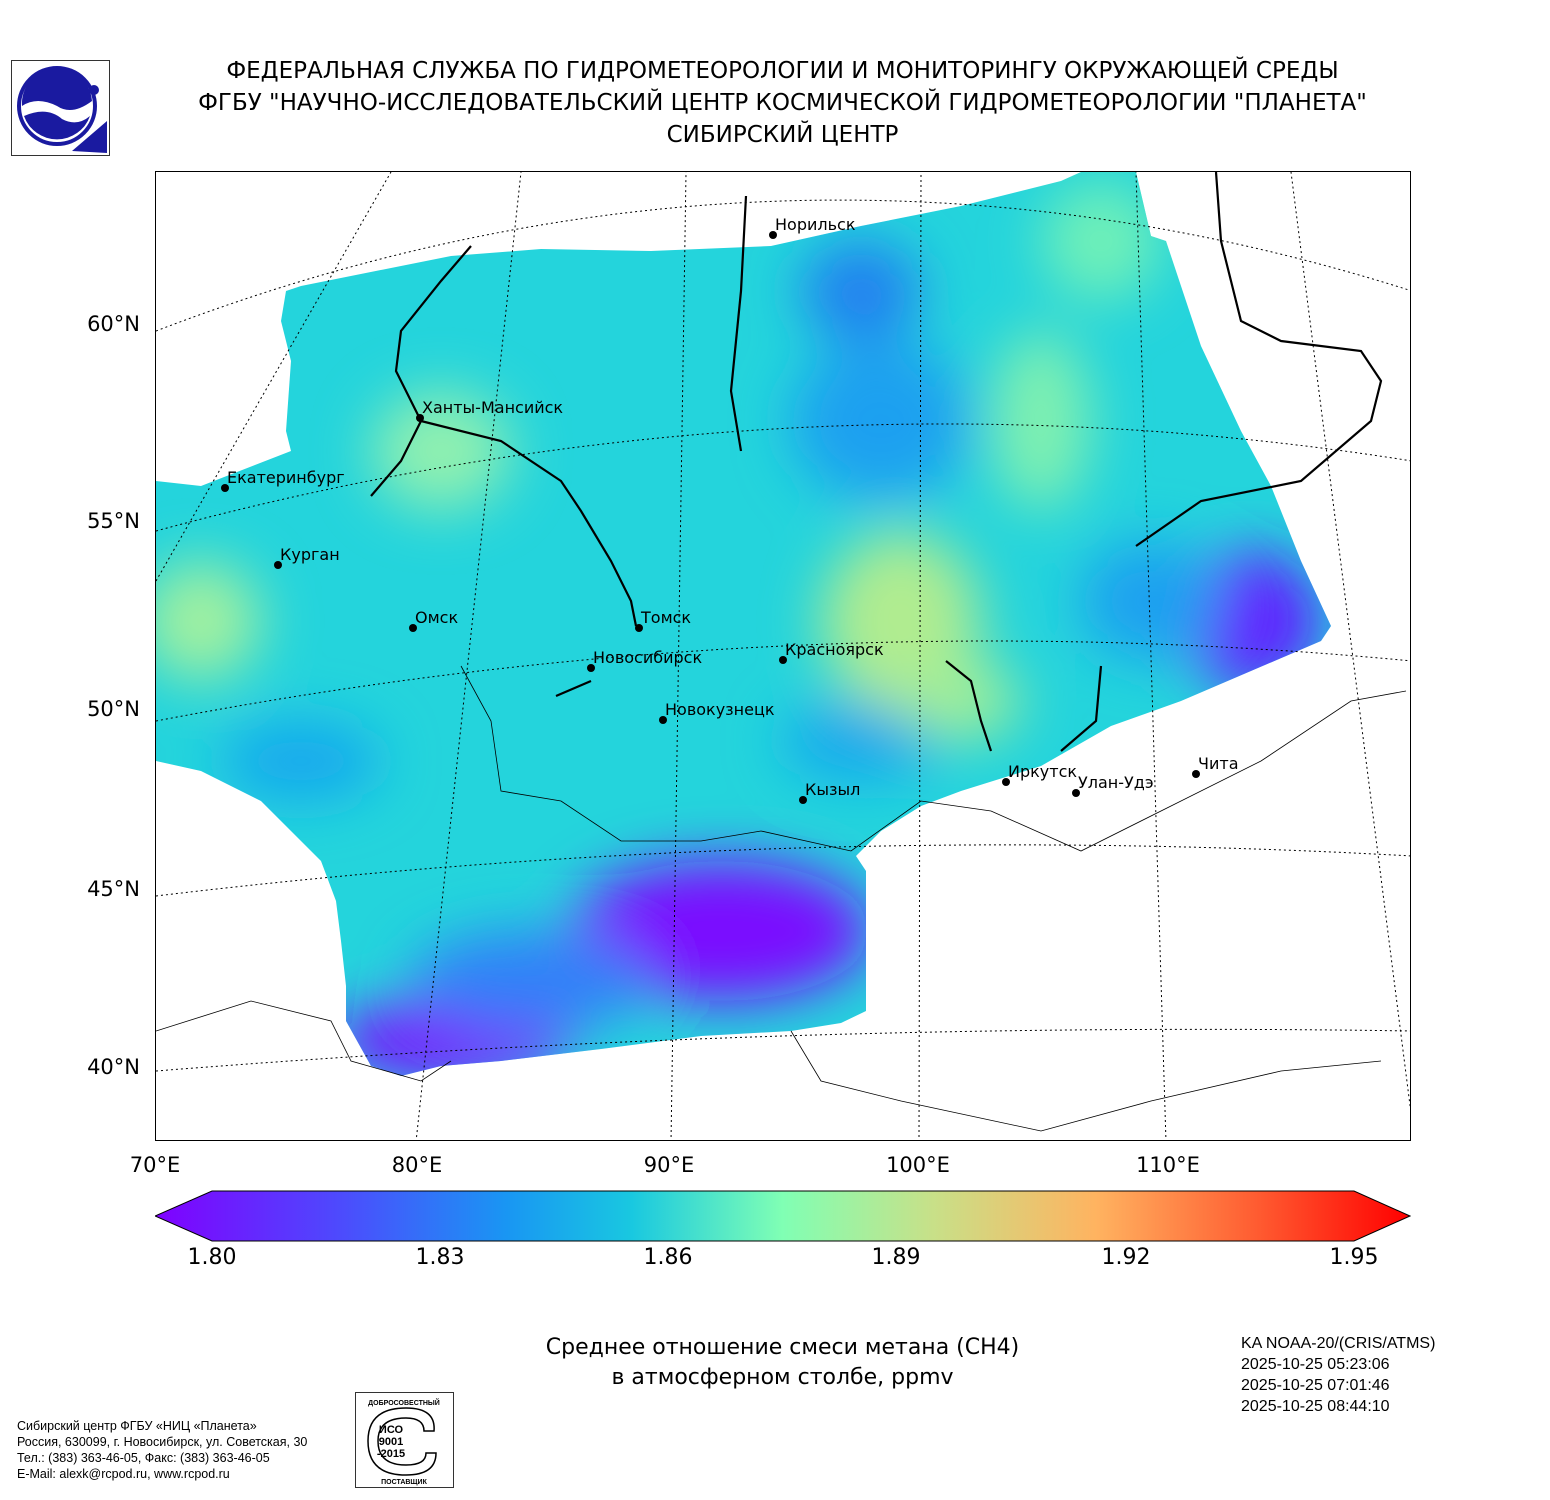 The image size is (1550, 1500). Describe the element at coordinates (137, 1426) in the screenshot. I see `org-name: Сибирский центр ФГБУ «НИЦ «Планета»` at that location.